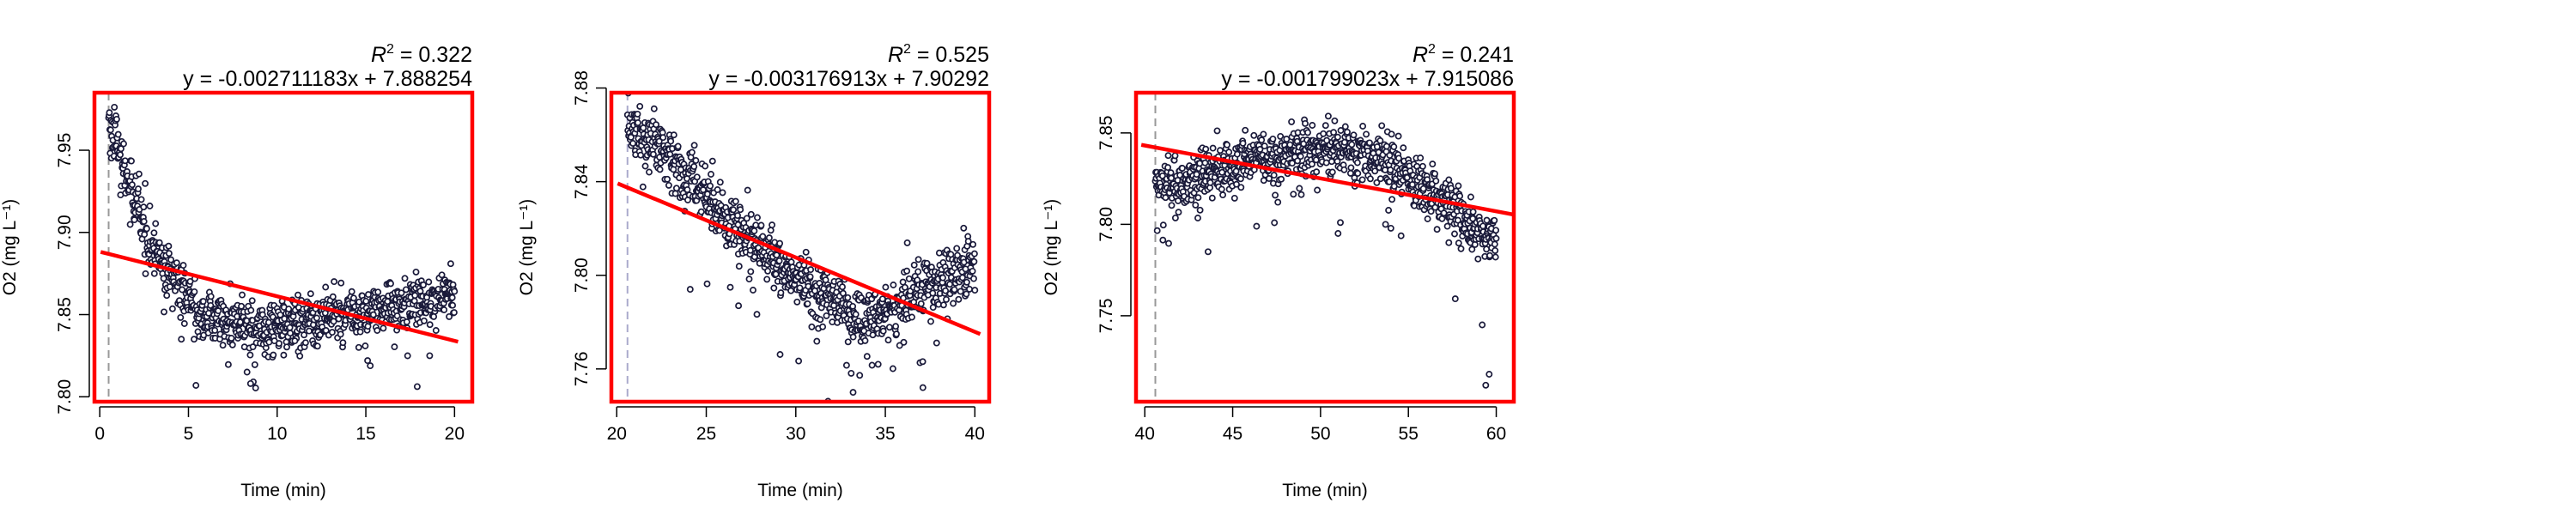 This screenshot has width=2576, height=515. I want to click on r-squared-label: R2 = 0.241, so click(1463, 54).